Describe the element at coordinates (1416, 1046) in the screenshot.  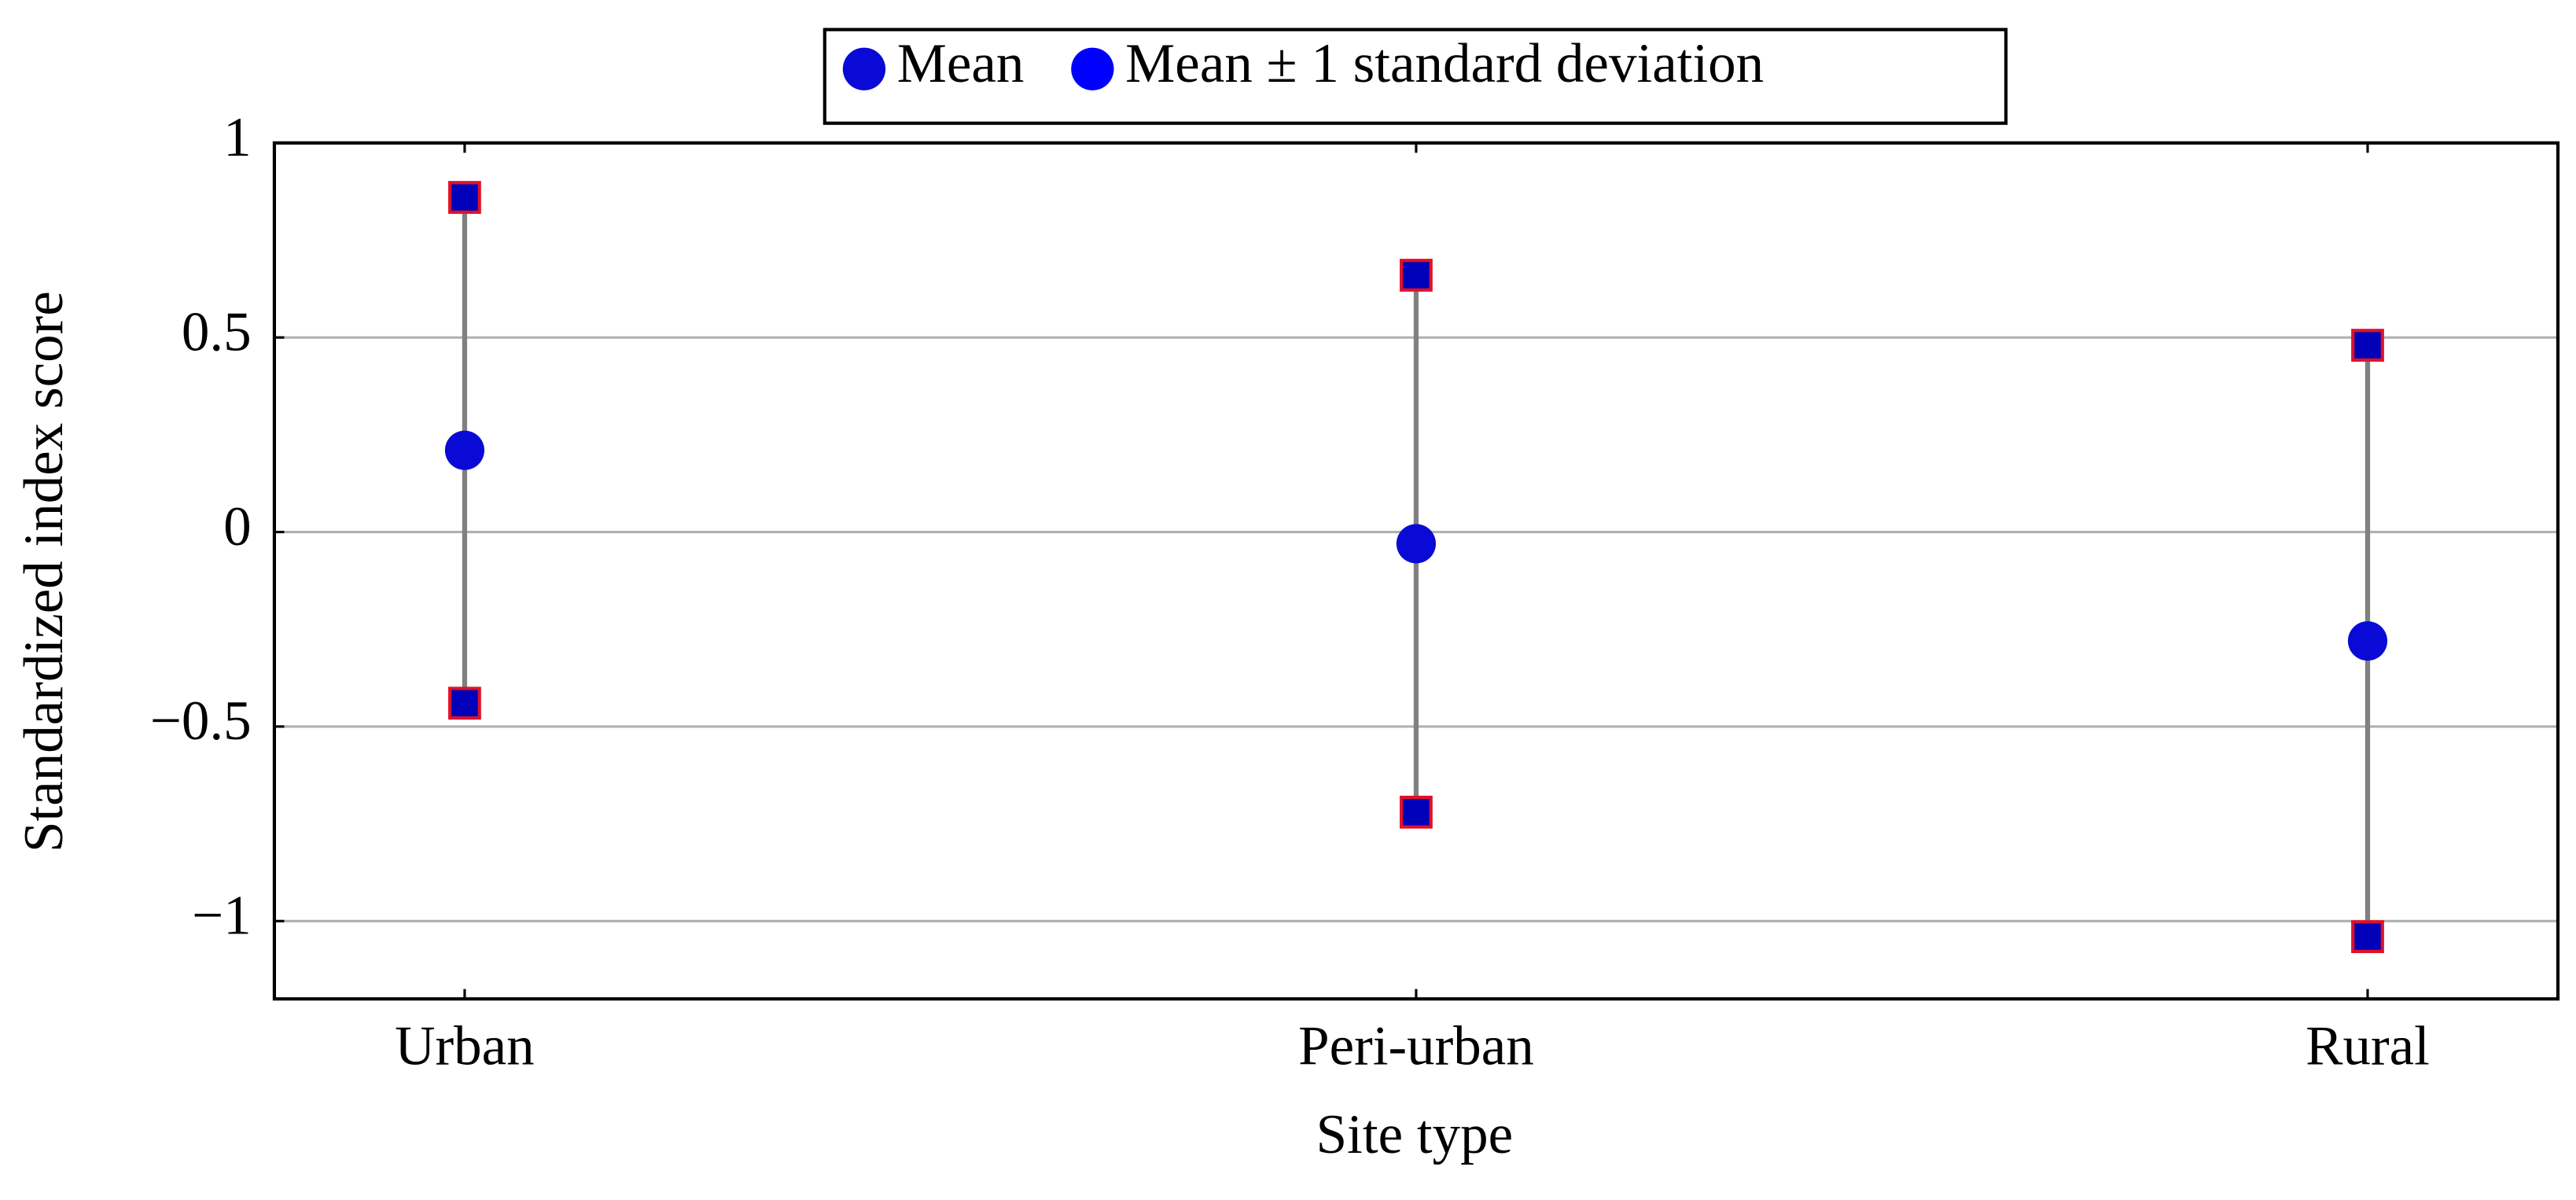
I see `x-tick-label: Peri-urban` at that location.